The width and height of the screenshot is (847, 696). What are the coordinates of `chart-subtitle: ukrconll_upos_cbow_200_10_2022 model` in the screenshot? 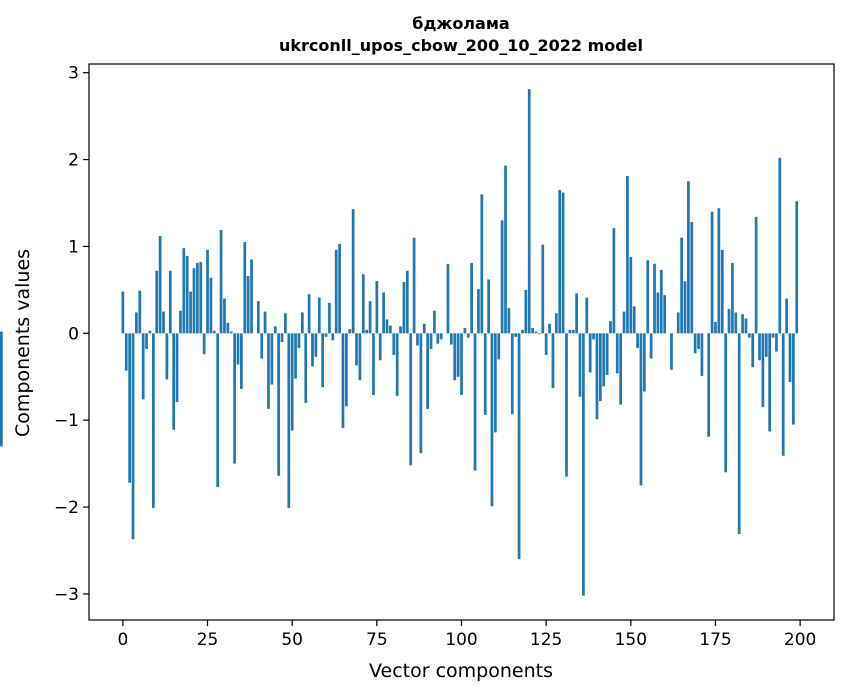 It's located at (461, 45).